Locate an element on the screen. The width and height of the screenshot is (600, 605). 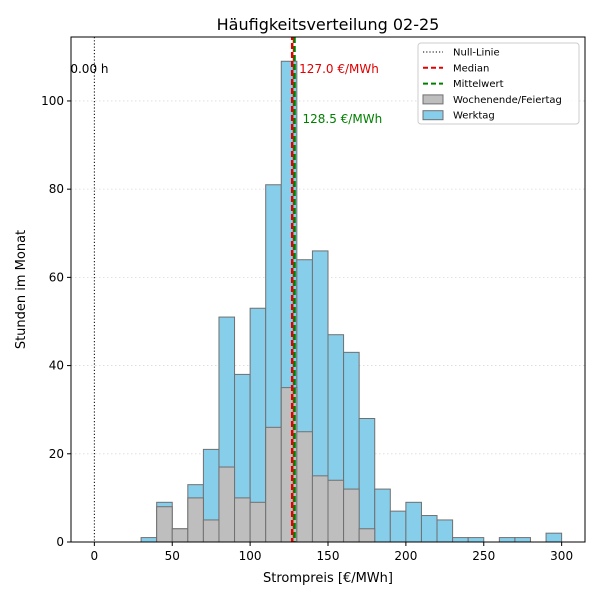
x-tick-label: 100 is located at coordinates (250, 556).